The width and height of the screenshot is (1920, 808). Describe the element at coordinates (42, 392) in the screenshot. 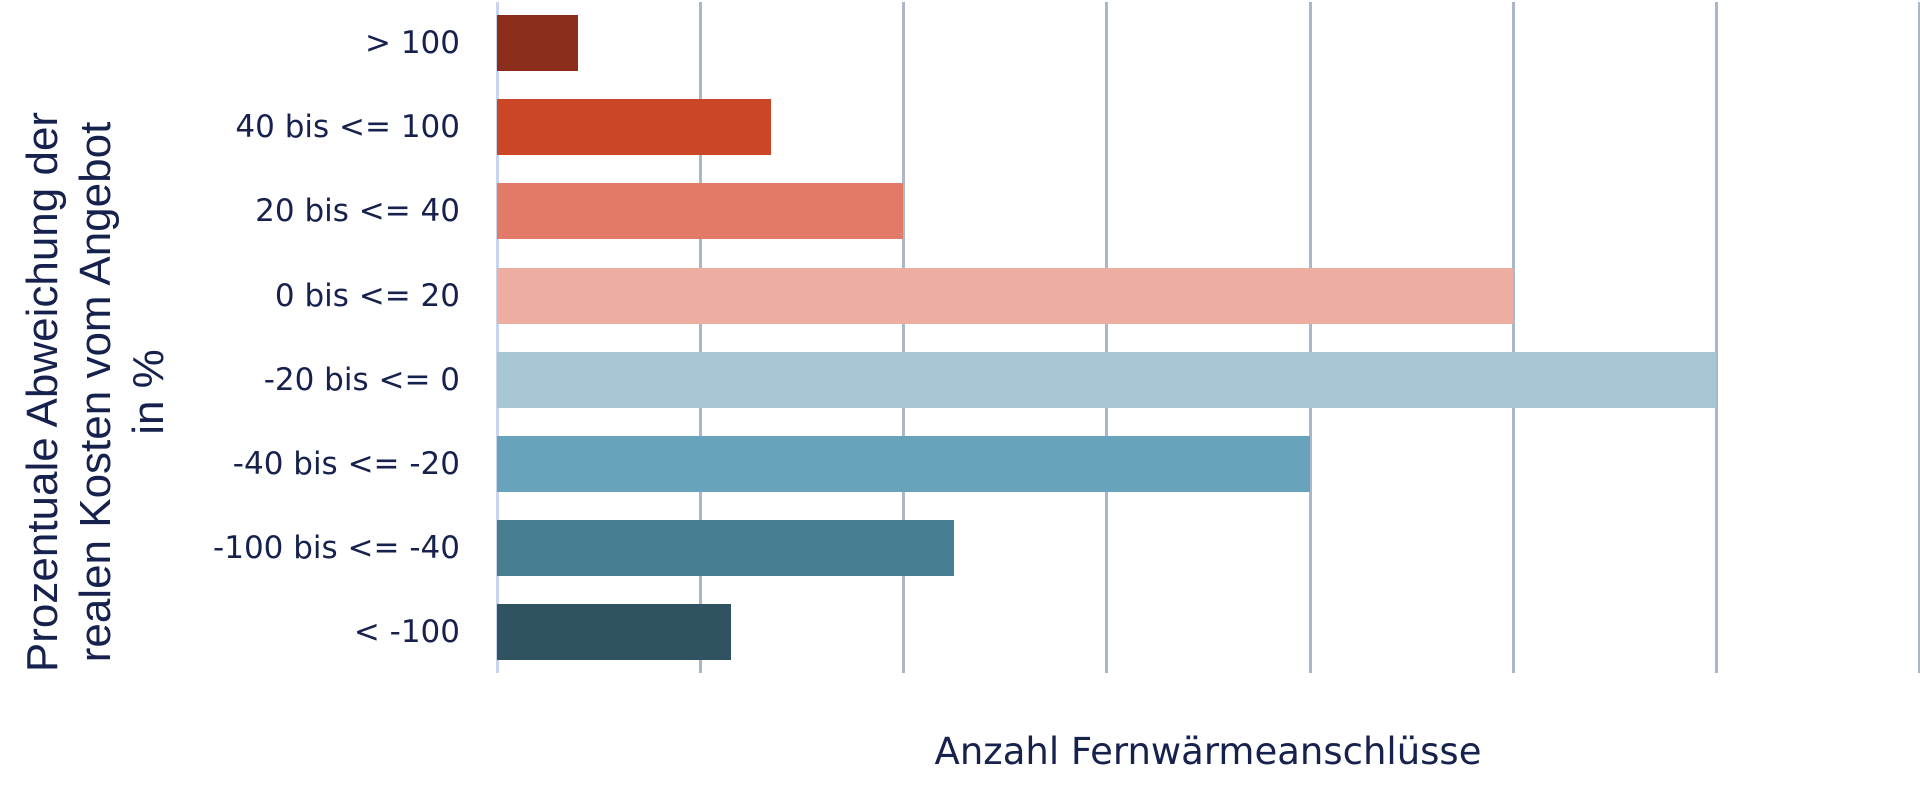

I see `y-axis-title-line-1: Prozentuale Abweichung der` at that location.